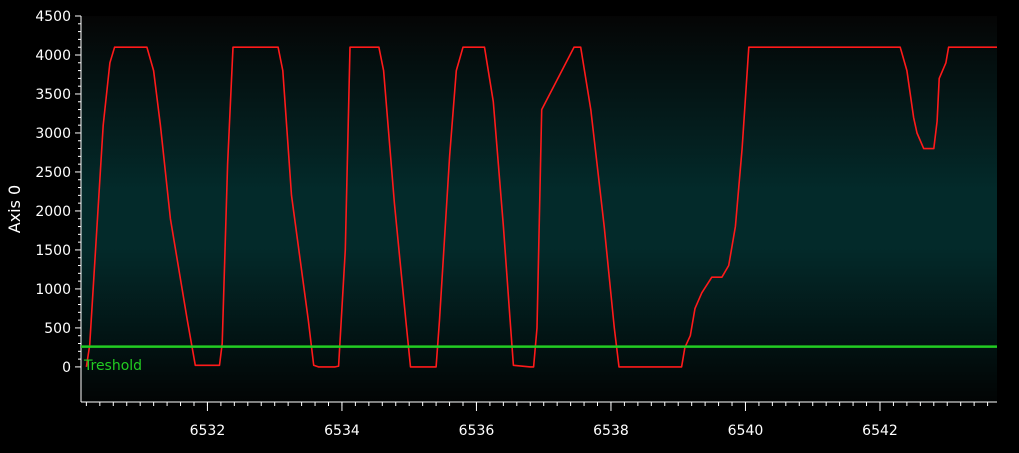  Describe the element at coordinates (880, 431) in the screenshot. I see `x-tick-label: 6542` at that location.